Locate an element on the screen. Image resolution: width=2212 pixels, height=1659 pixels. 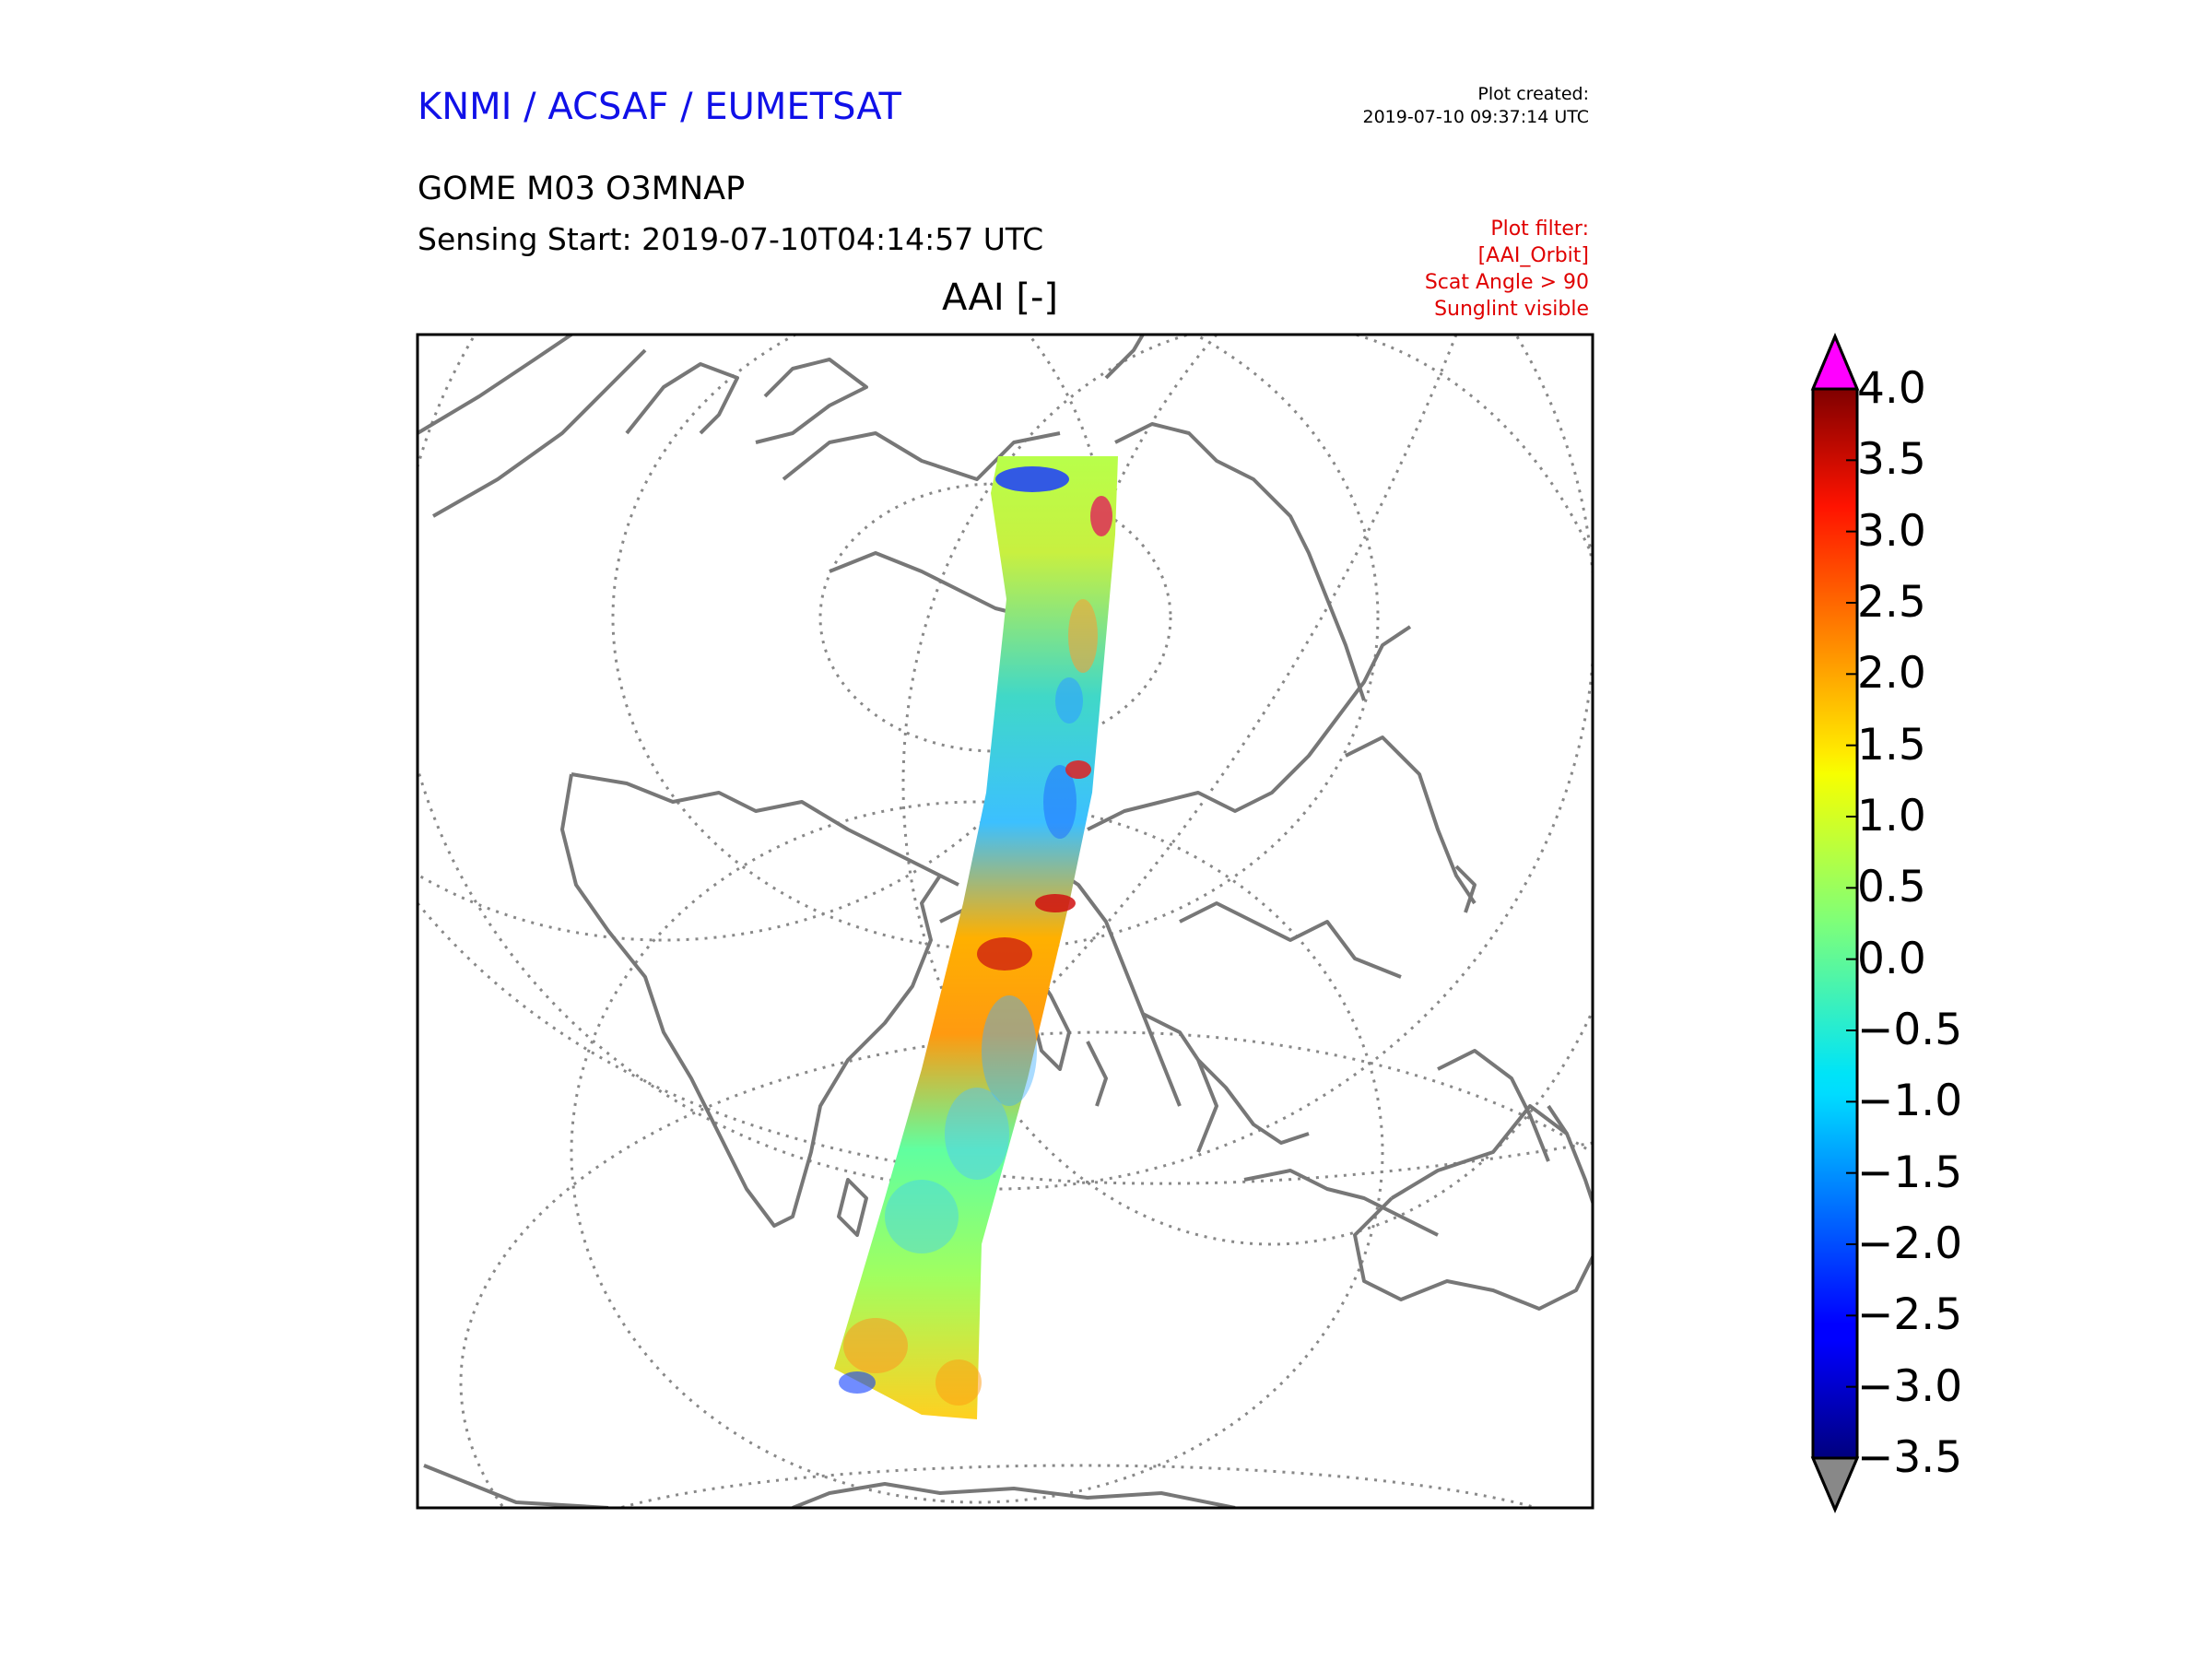
variable-title: AAI [-] is located at coordinates (1000, 297).